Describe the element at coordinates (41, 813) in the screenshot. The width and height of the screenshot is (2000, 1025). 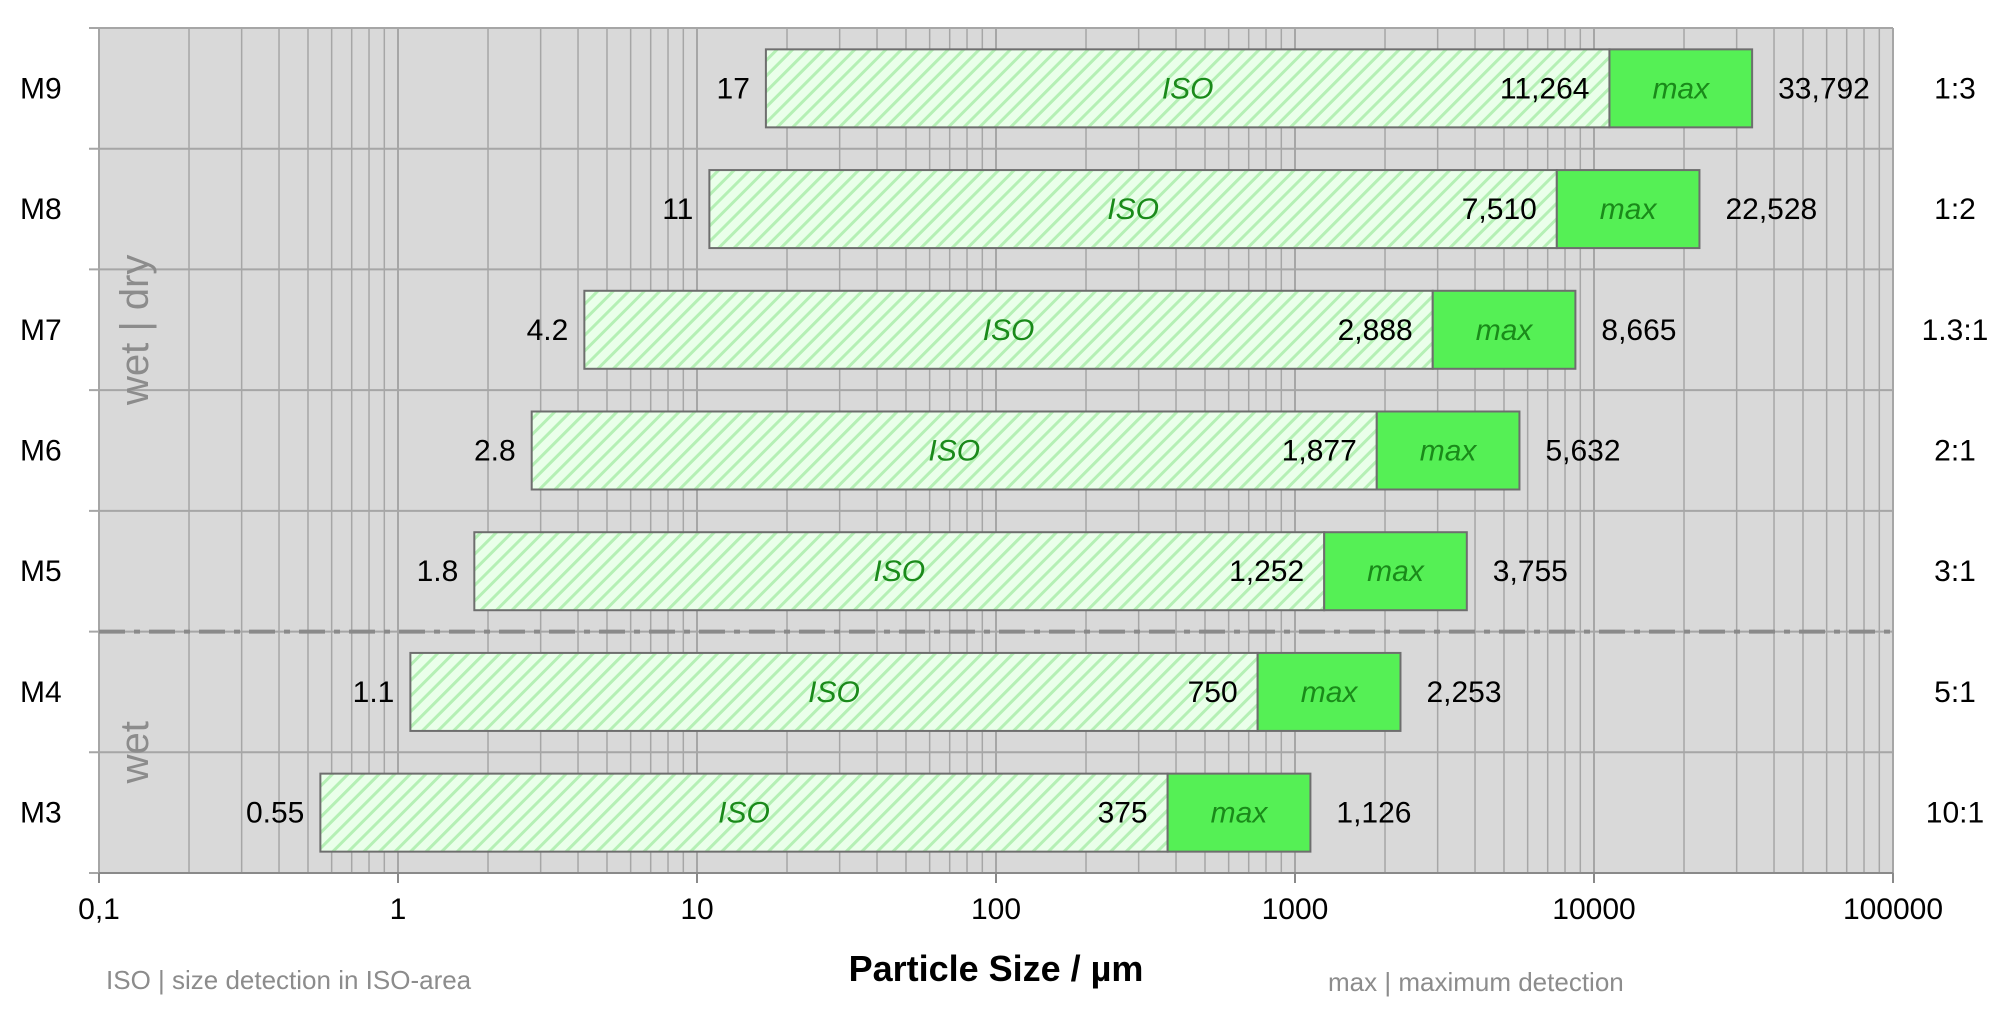
I see `row-label: M3` at that location.